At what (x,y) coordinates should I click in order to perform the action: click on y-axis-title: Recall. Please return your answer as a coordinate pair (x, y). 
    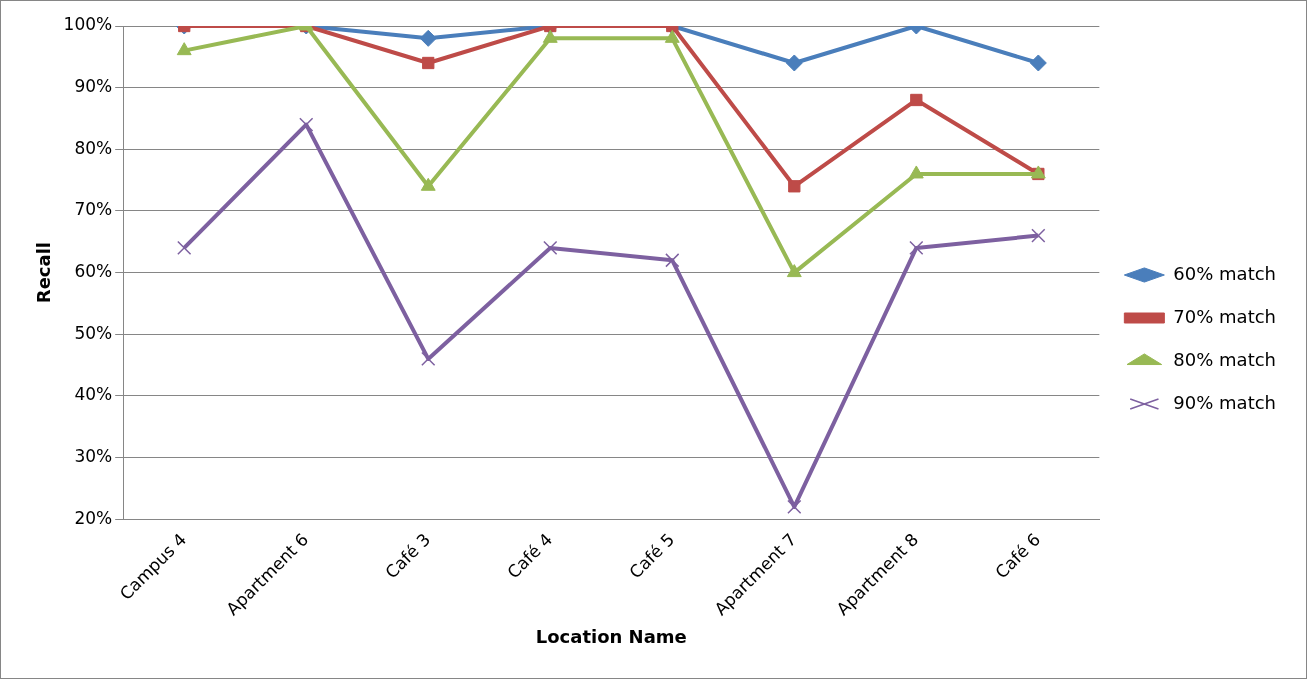
    Looking at the image, I should click on (44, 272).